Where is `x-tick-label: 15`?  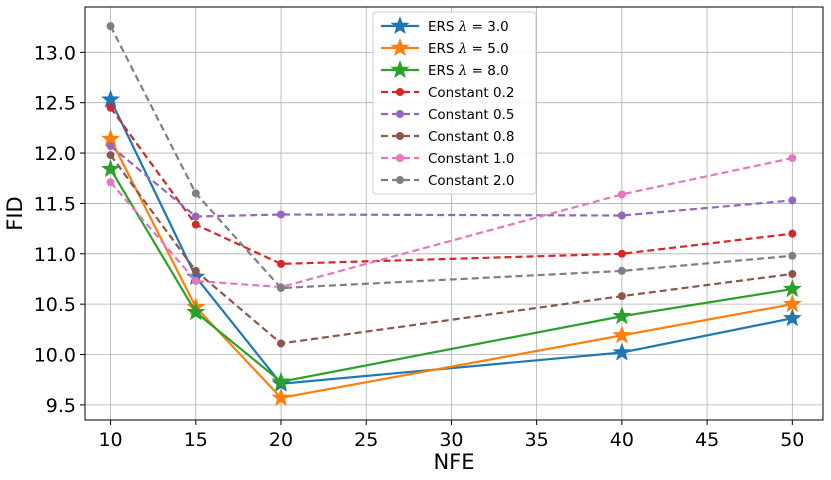 x-tick-label: 15 is located at coordinates (196, 440).